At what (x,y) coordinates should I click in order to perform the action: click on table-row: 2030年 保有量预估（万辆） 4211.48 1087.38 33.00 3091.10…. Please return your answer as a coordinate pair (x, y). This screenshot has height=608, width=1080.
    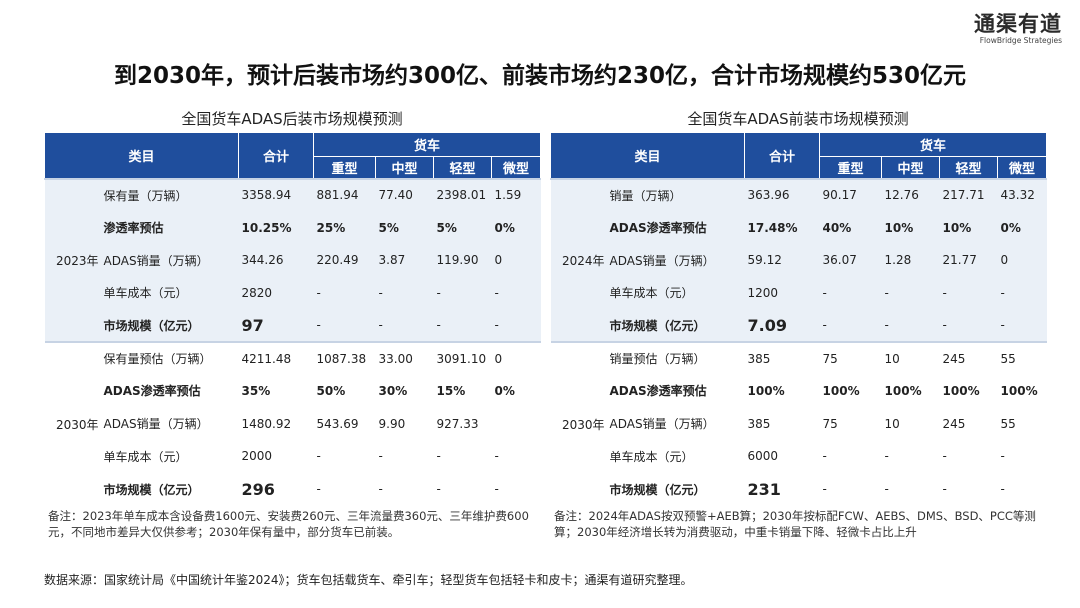
    Looking at the image, I should click on (292, 423).